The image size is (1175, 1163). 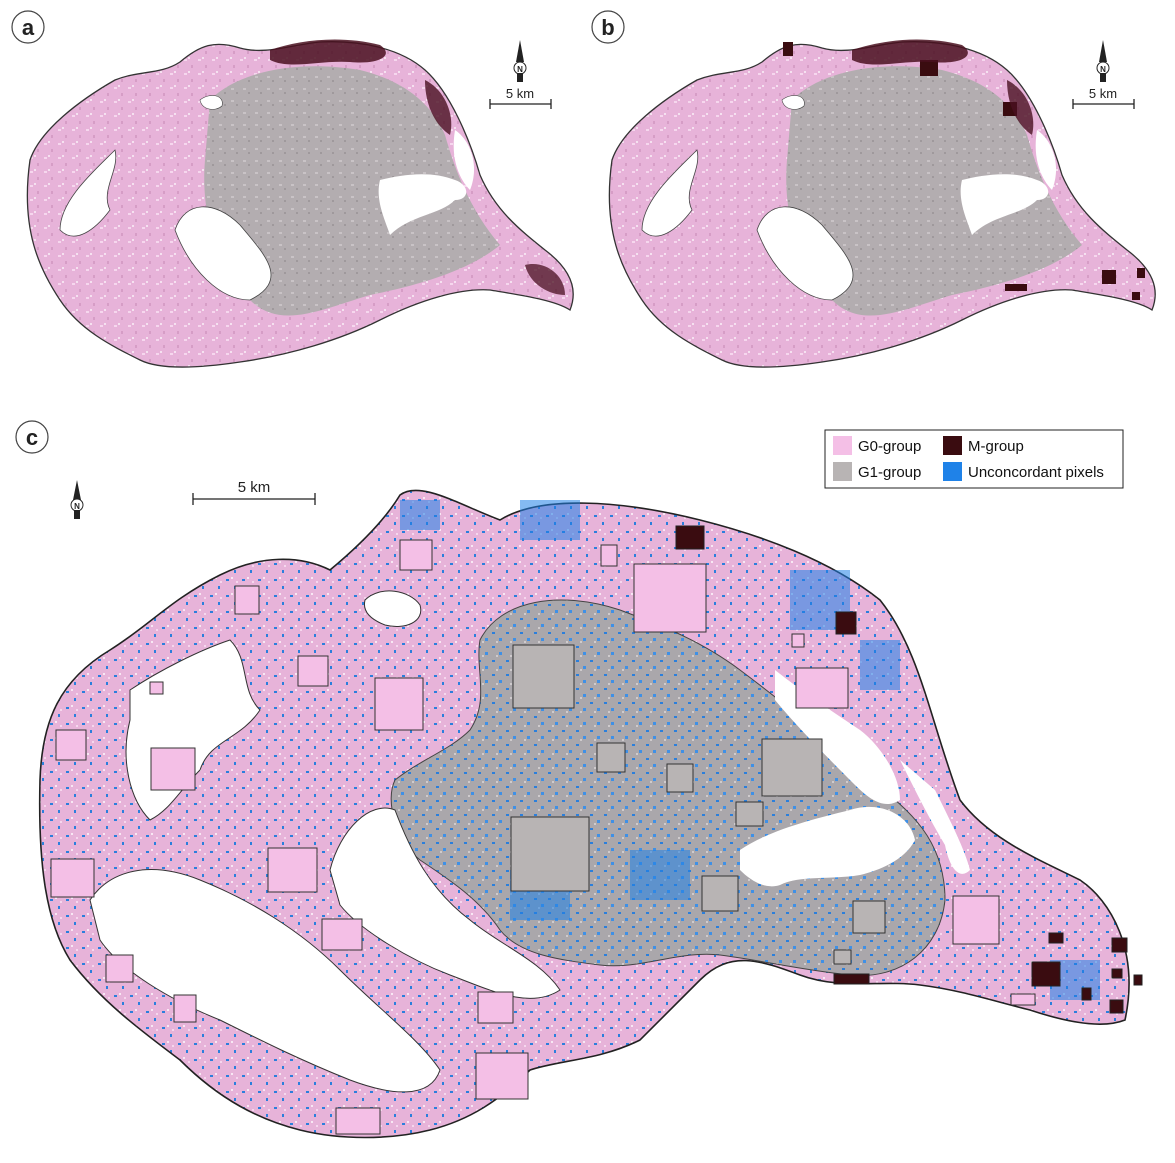 What do you see at coordinates (842, 471) in the screenshot?
I see `legend-swatch-g1` at bounding box center [842, 471].